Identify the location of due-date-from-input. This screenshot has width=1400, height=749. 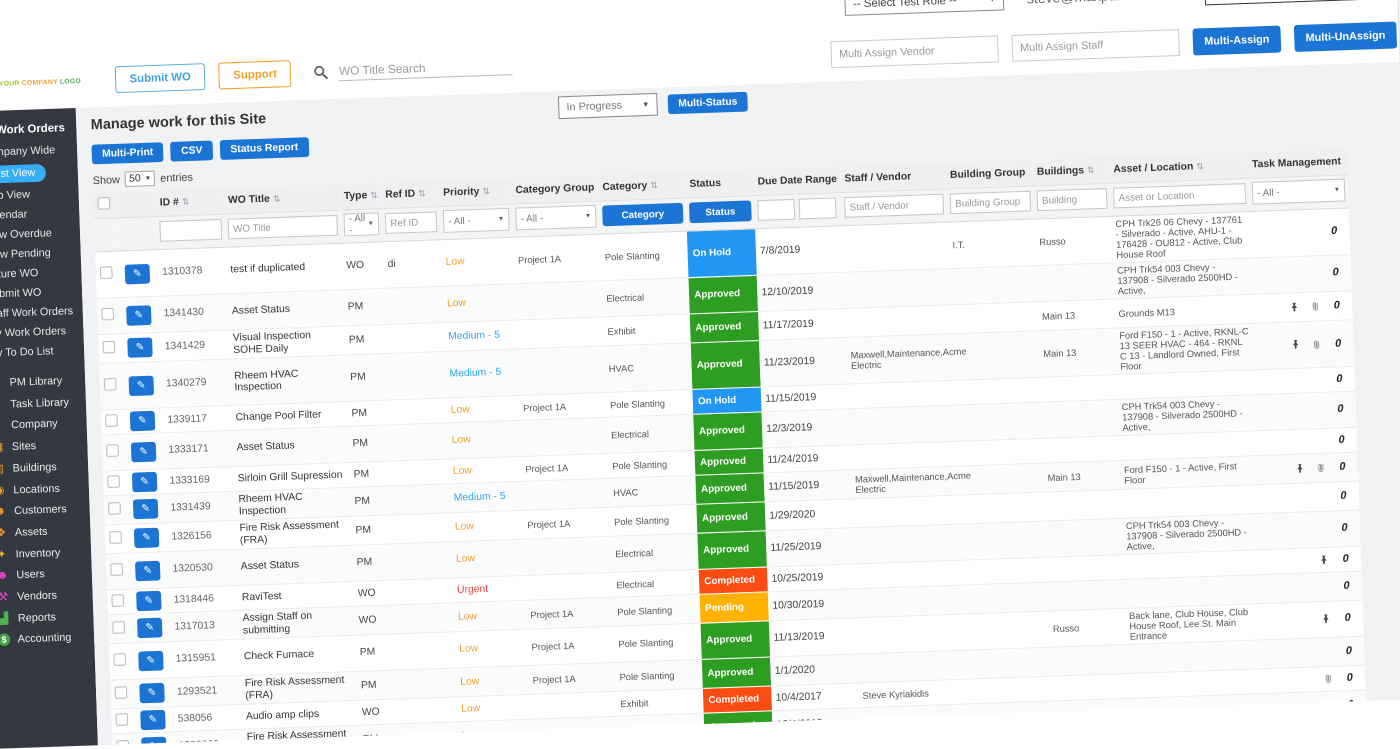
(776, 210).